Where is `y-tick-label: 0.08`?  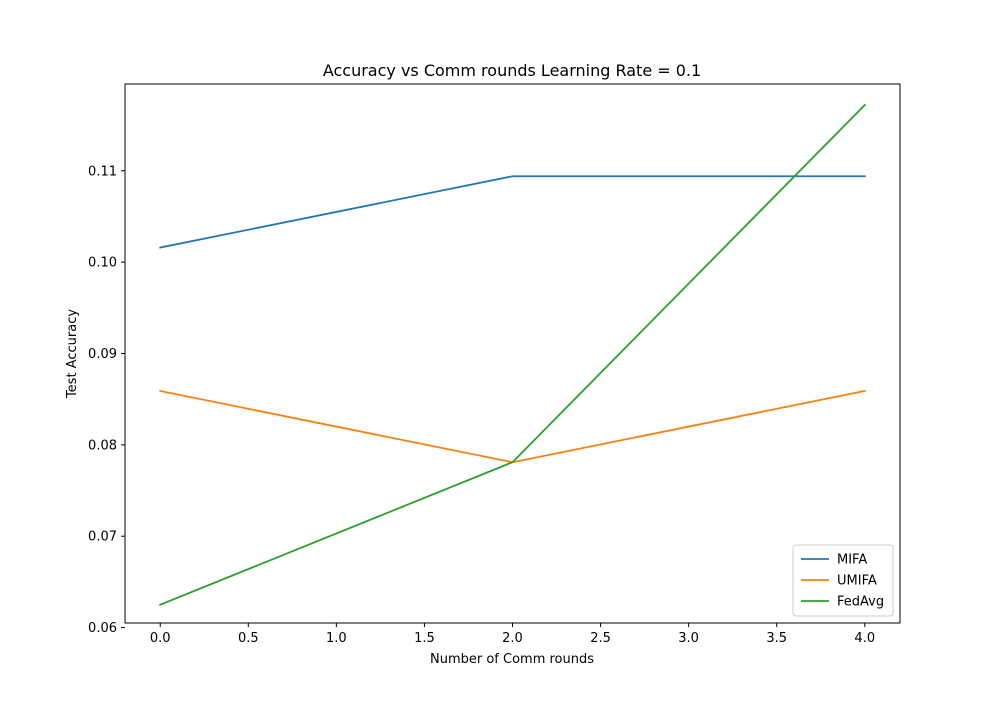
y-tick-label: 0.08 is located at coordinates (102, 445).